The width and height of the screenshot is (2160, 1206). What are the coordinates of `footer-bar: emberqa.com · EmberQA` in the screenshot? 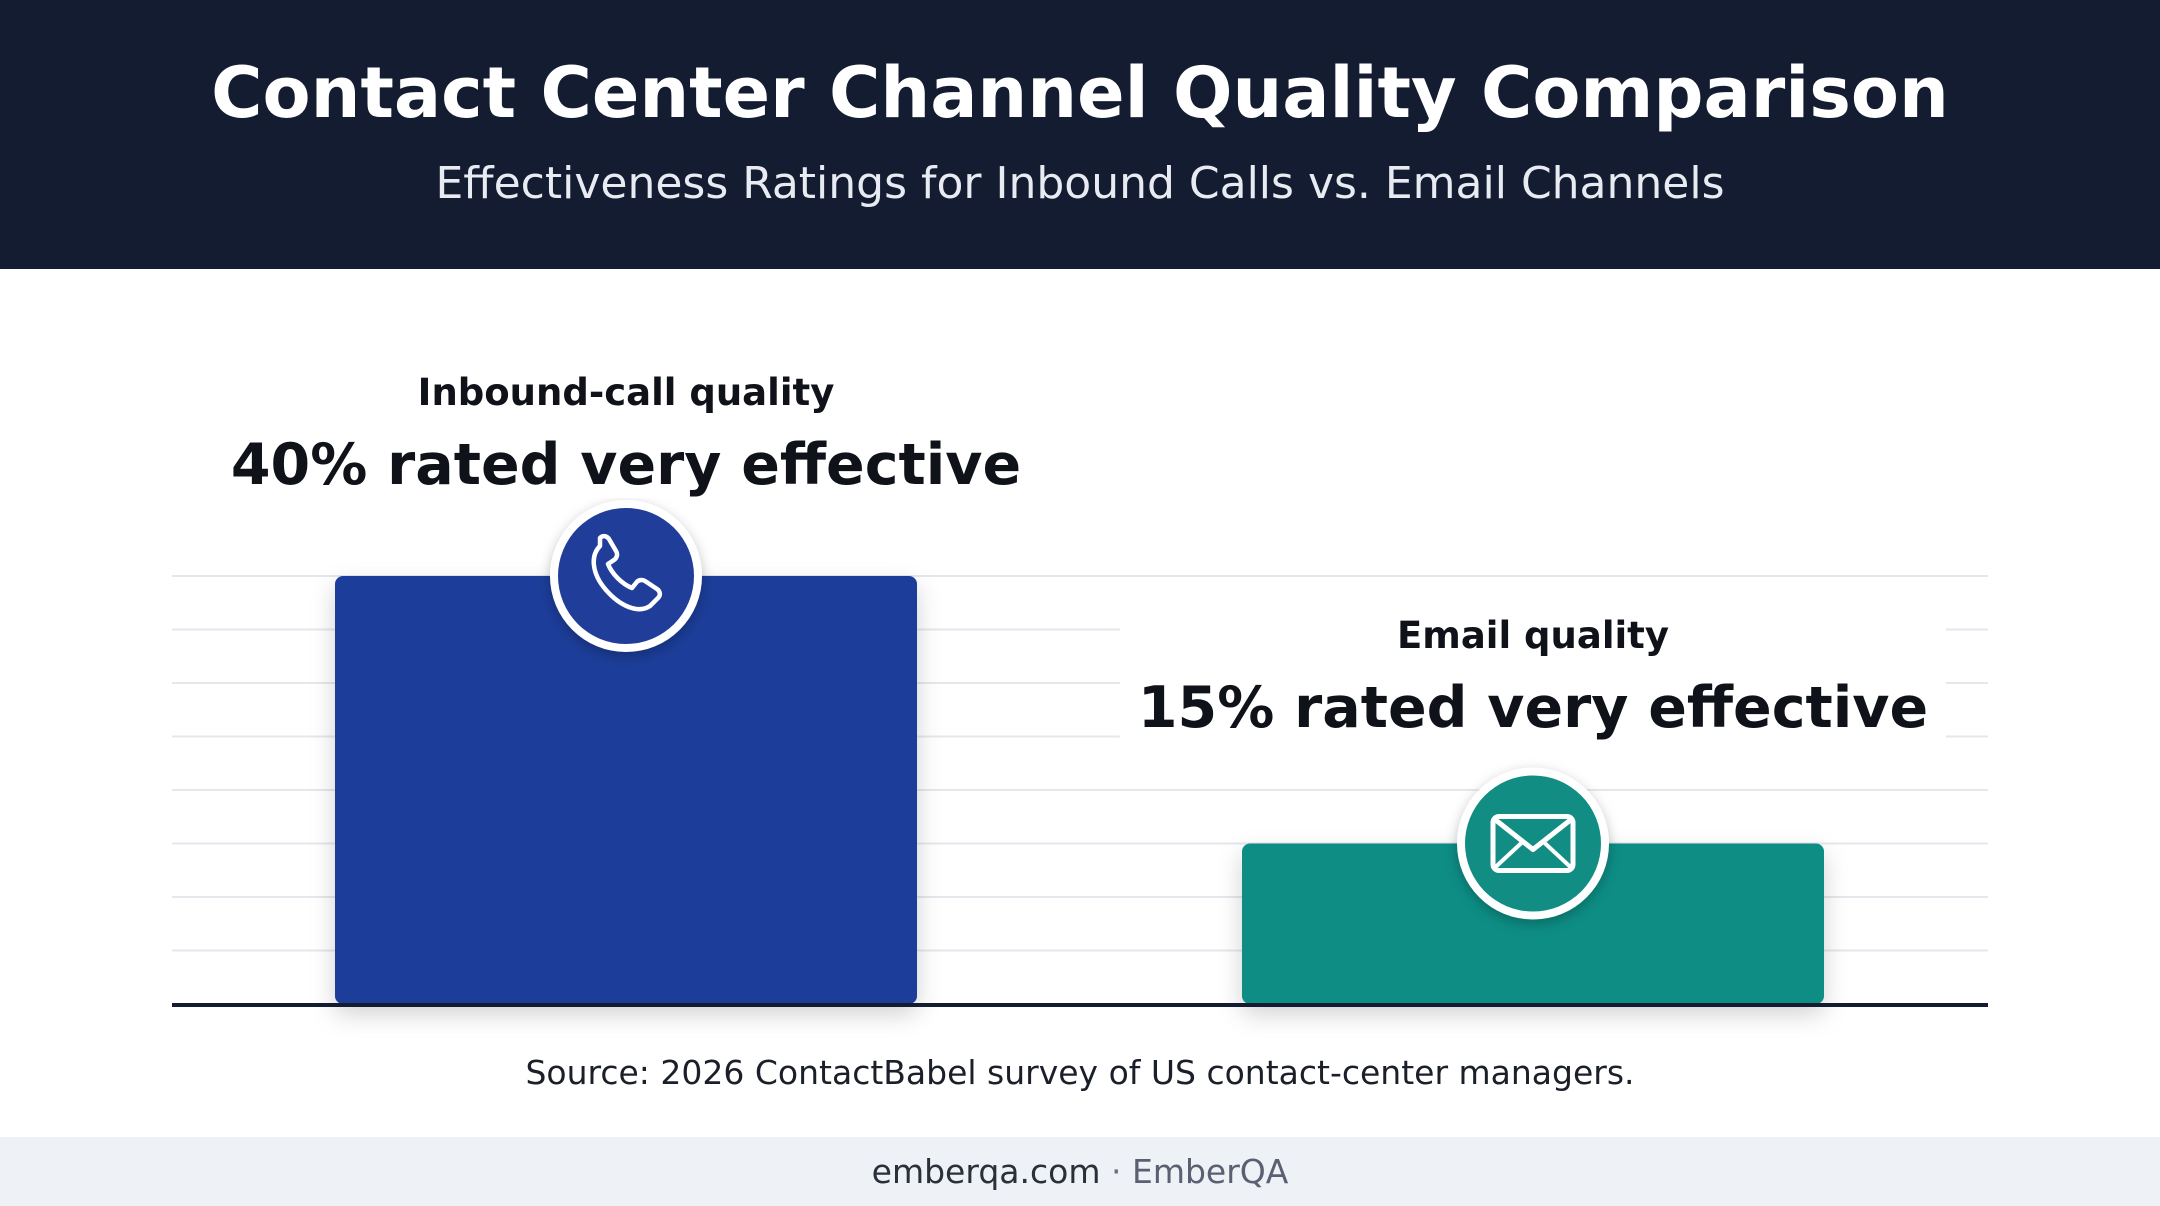 It's located at (1080, 1171).